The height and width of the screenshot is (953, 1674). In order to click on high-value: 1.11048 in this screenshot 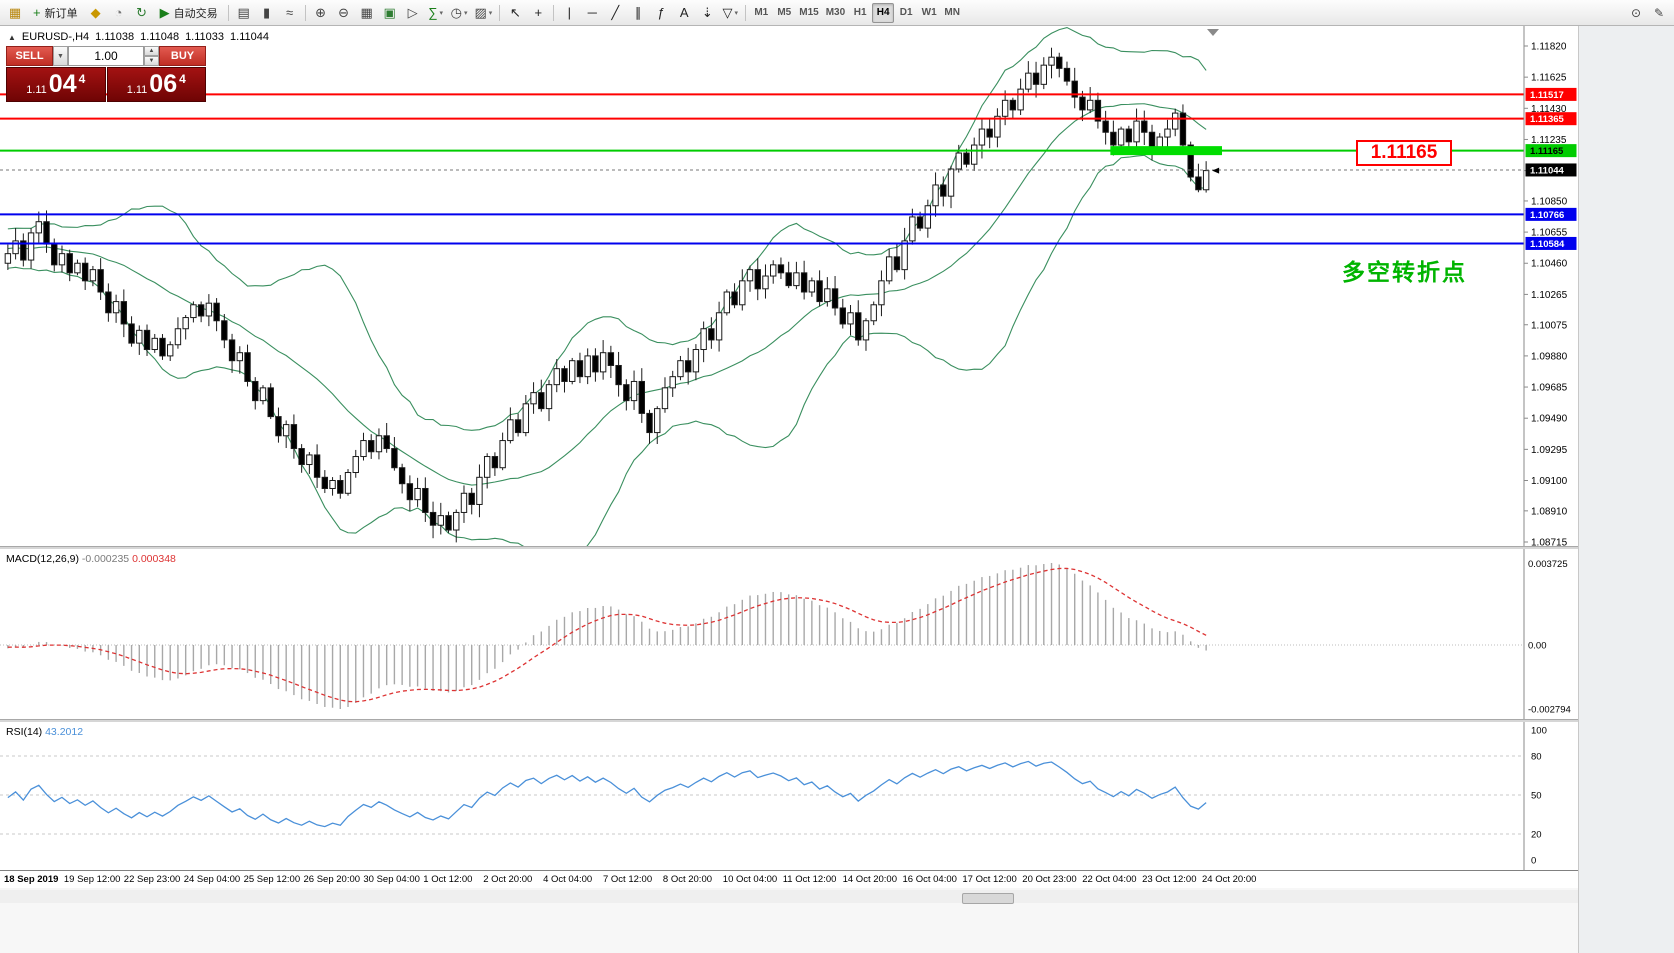, I will do `click(160, 37)`.